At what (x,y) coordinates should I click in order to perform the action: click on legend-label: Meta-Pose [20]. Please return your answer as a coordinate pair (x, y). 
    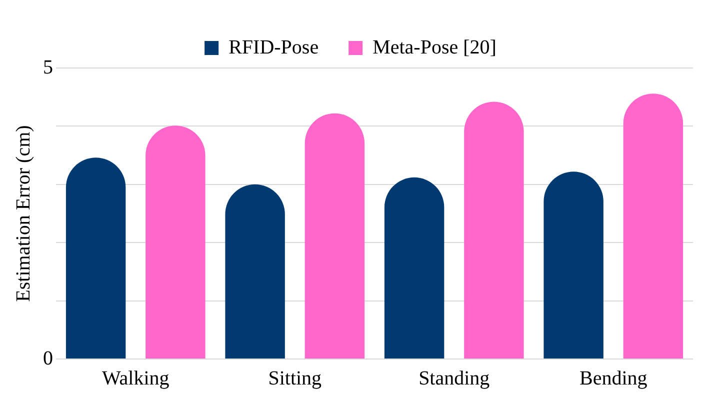
    Looking at the image, I should click on (434, 47).